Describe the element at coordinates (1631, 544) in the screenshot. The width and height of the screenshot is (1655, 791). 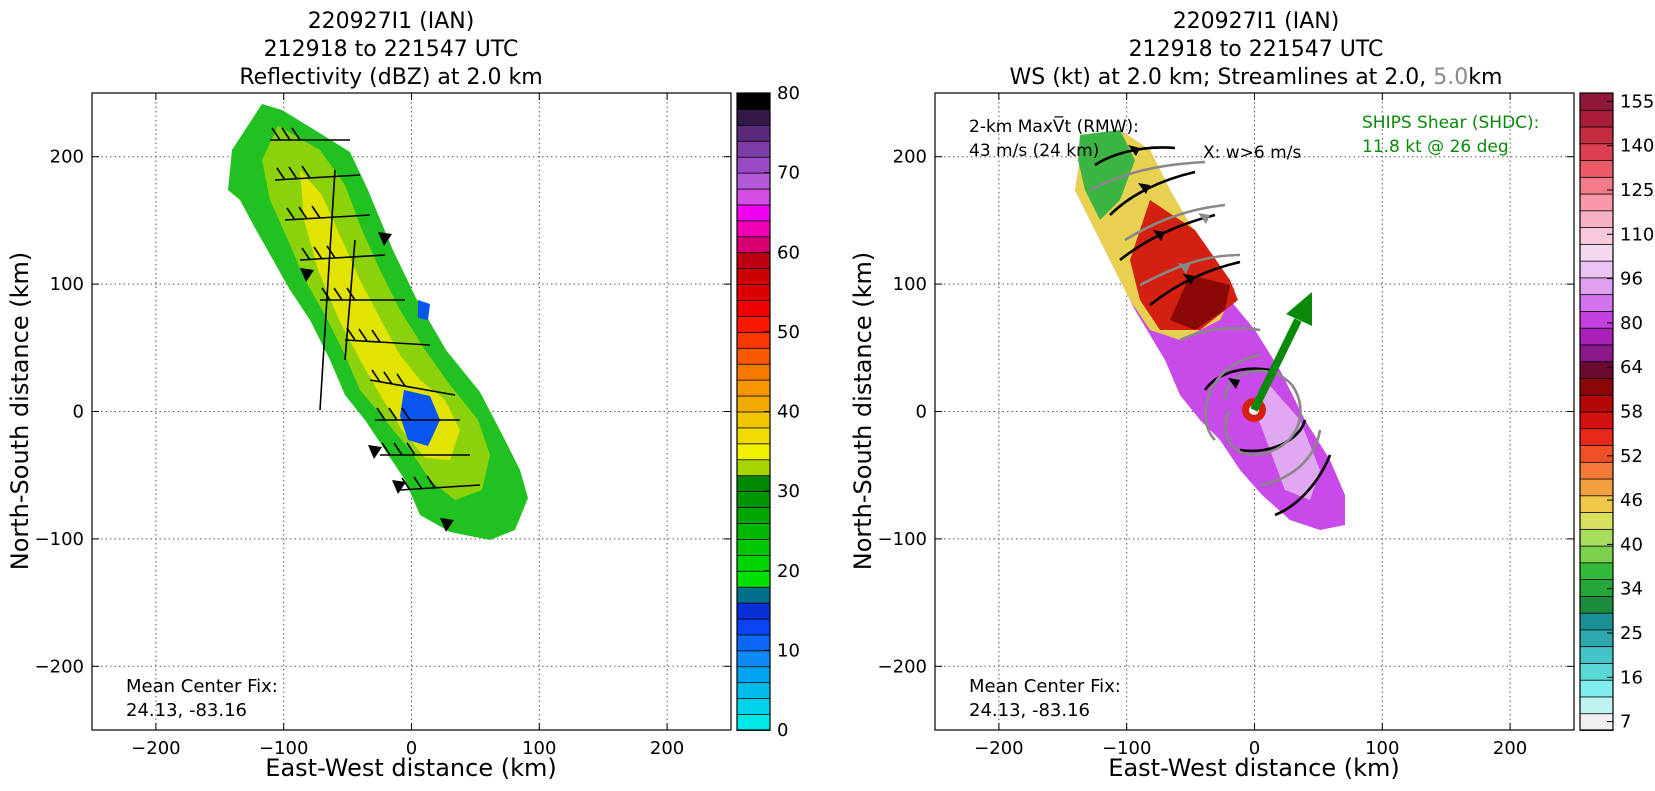
I see `right-colorbar-tick-label: 40` at that location.